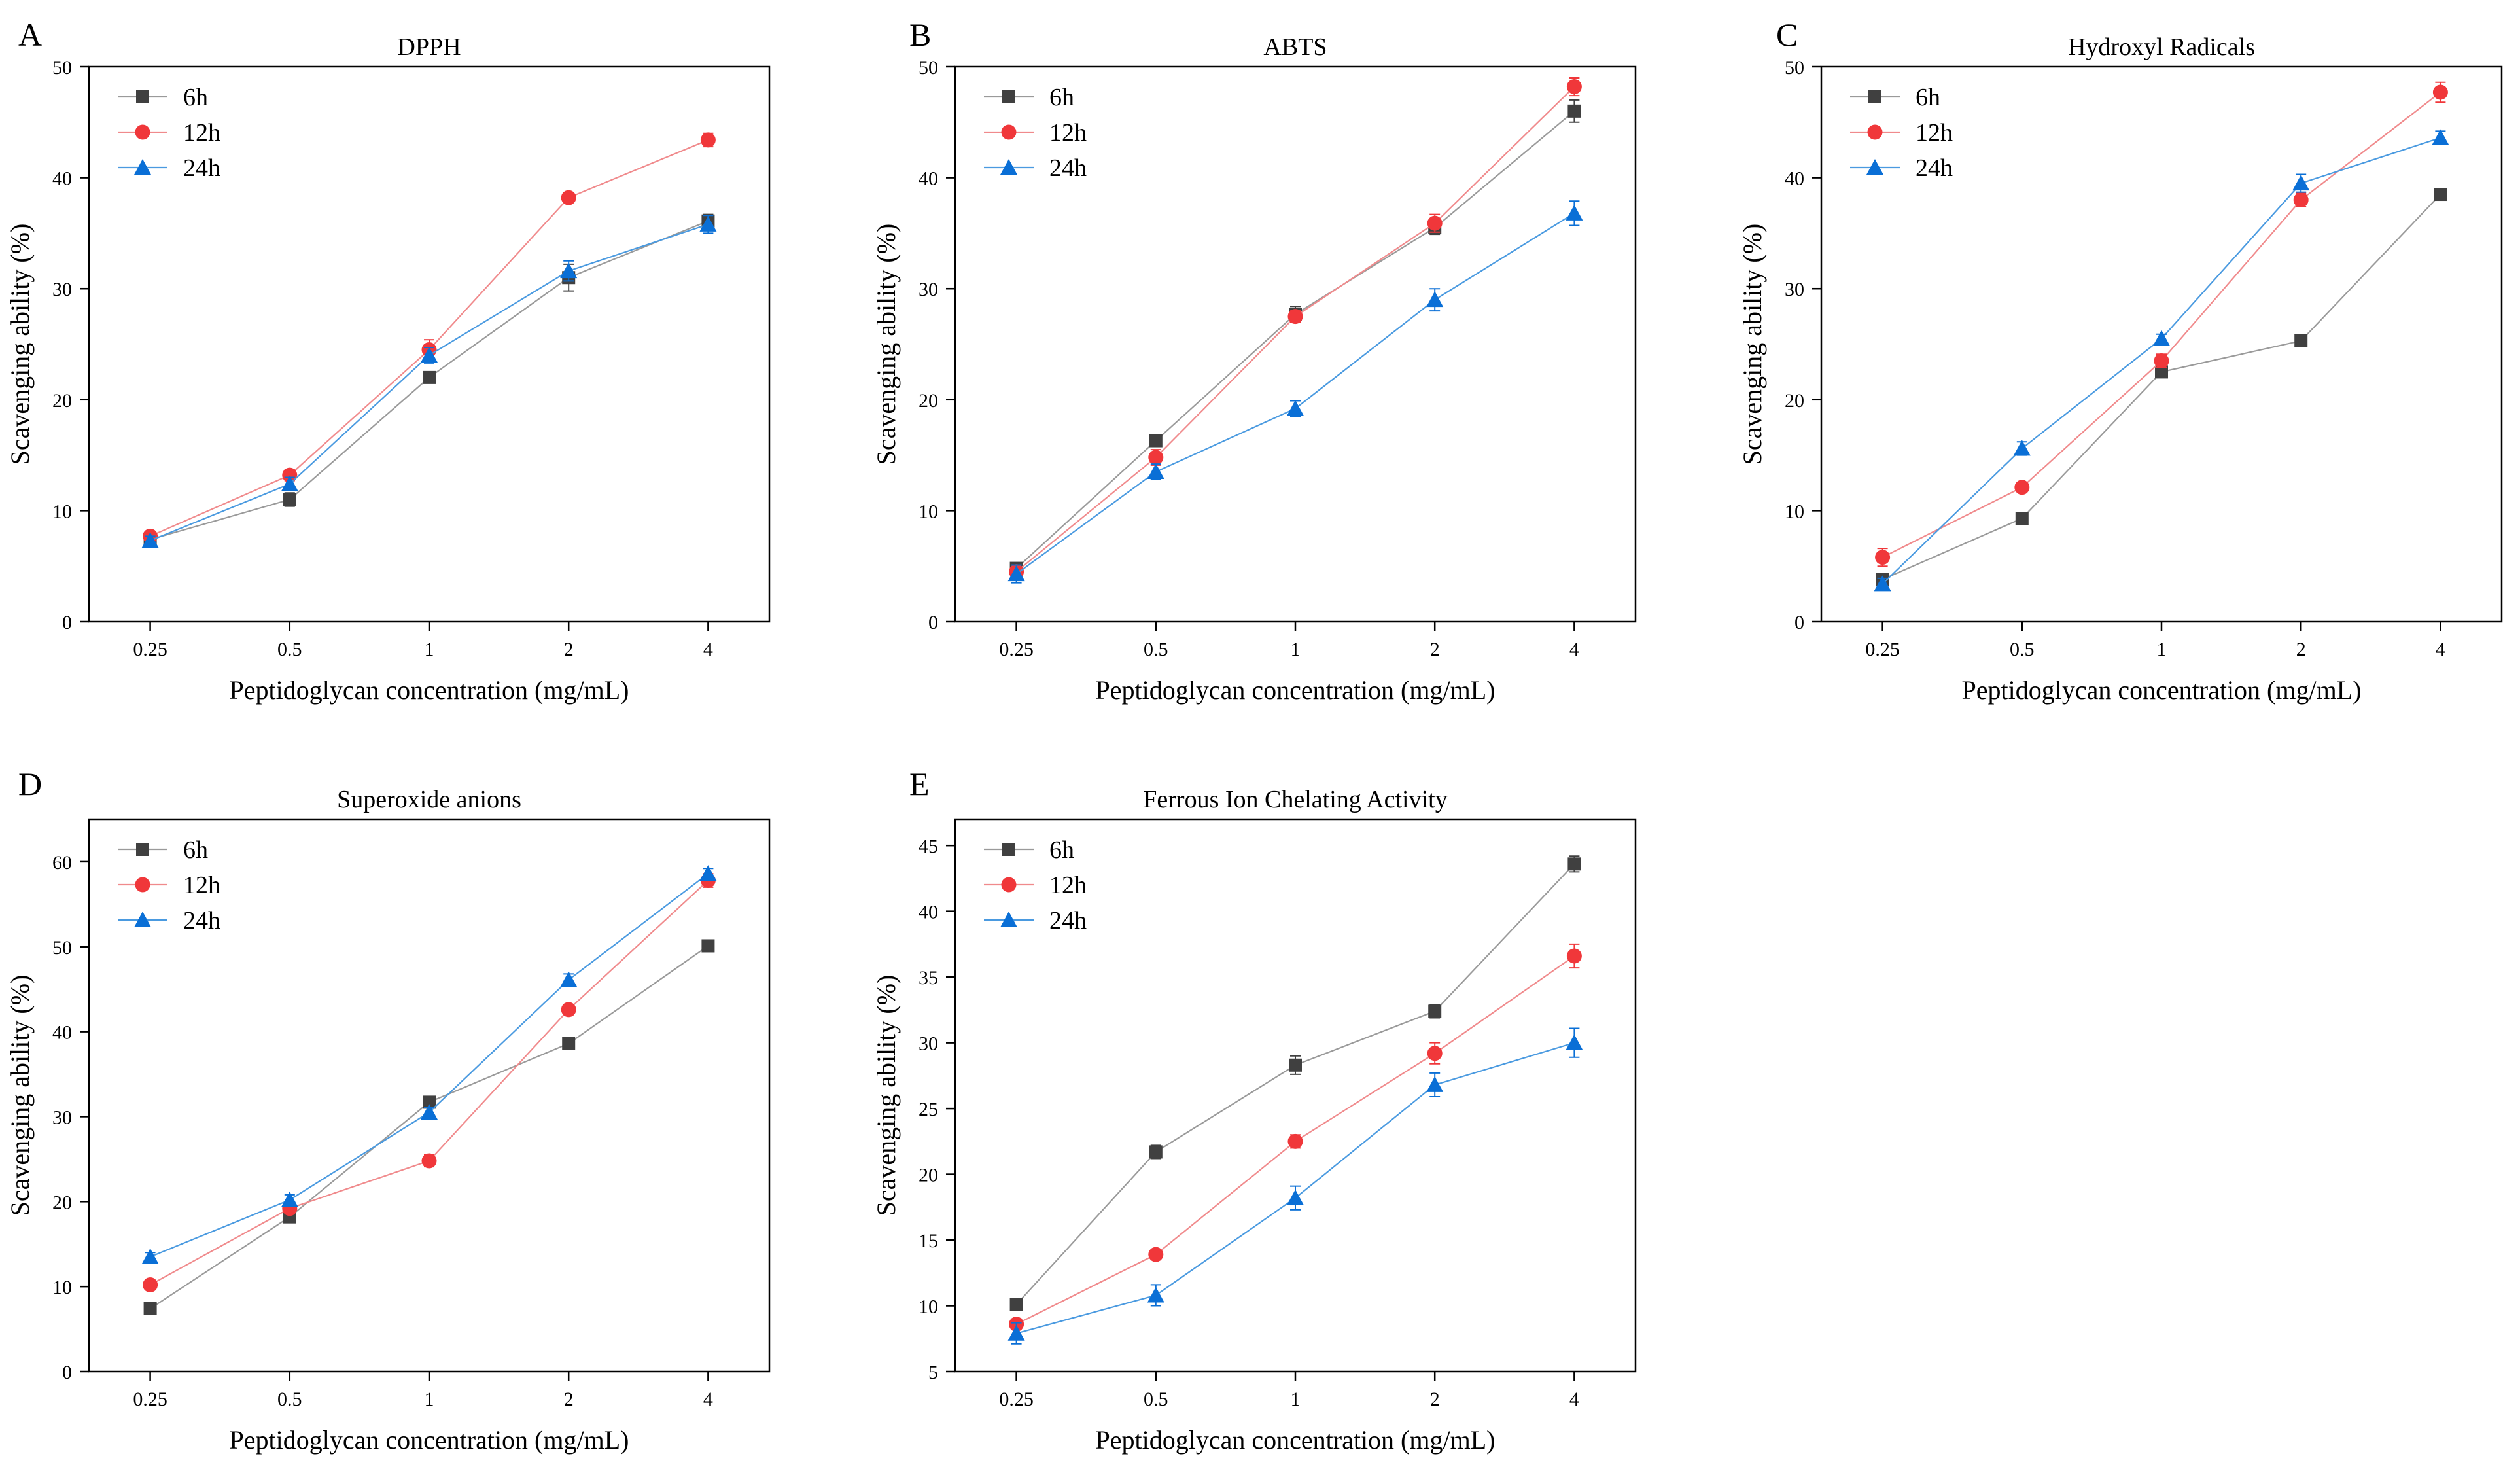 Image resolution: width=2520 pixels, height=1471 pixels. What do you see at coordinates (1928, 97) in the screenshot?
I see `legend-label-6h: 6h` at bounding box center [1928, 97].